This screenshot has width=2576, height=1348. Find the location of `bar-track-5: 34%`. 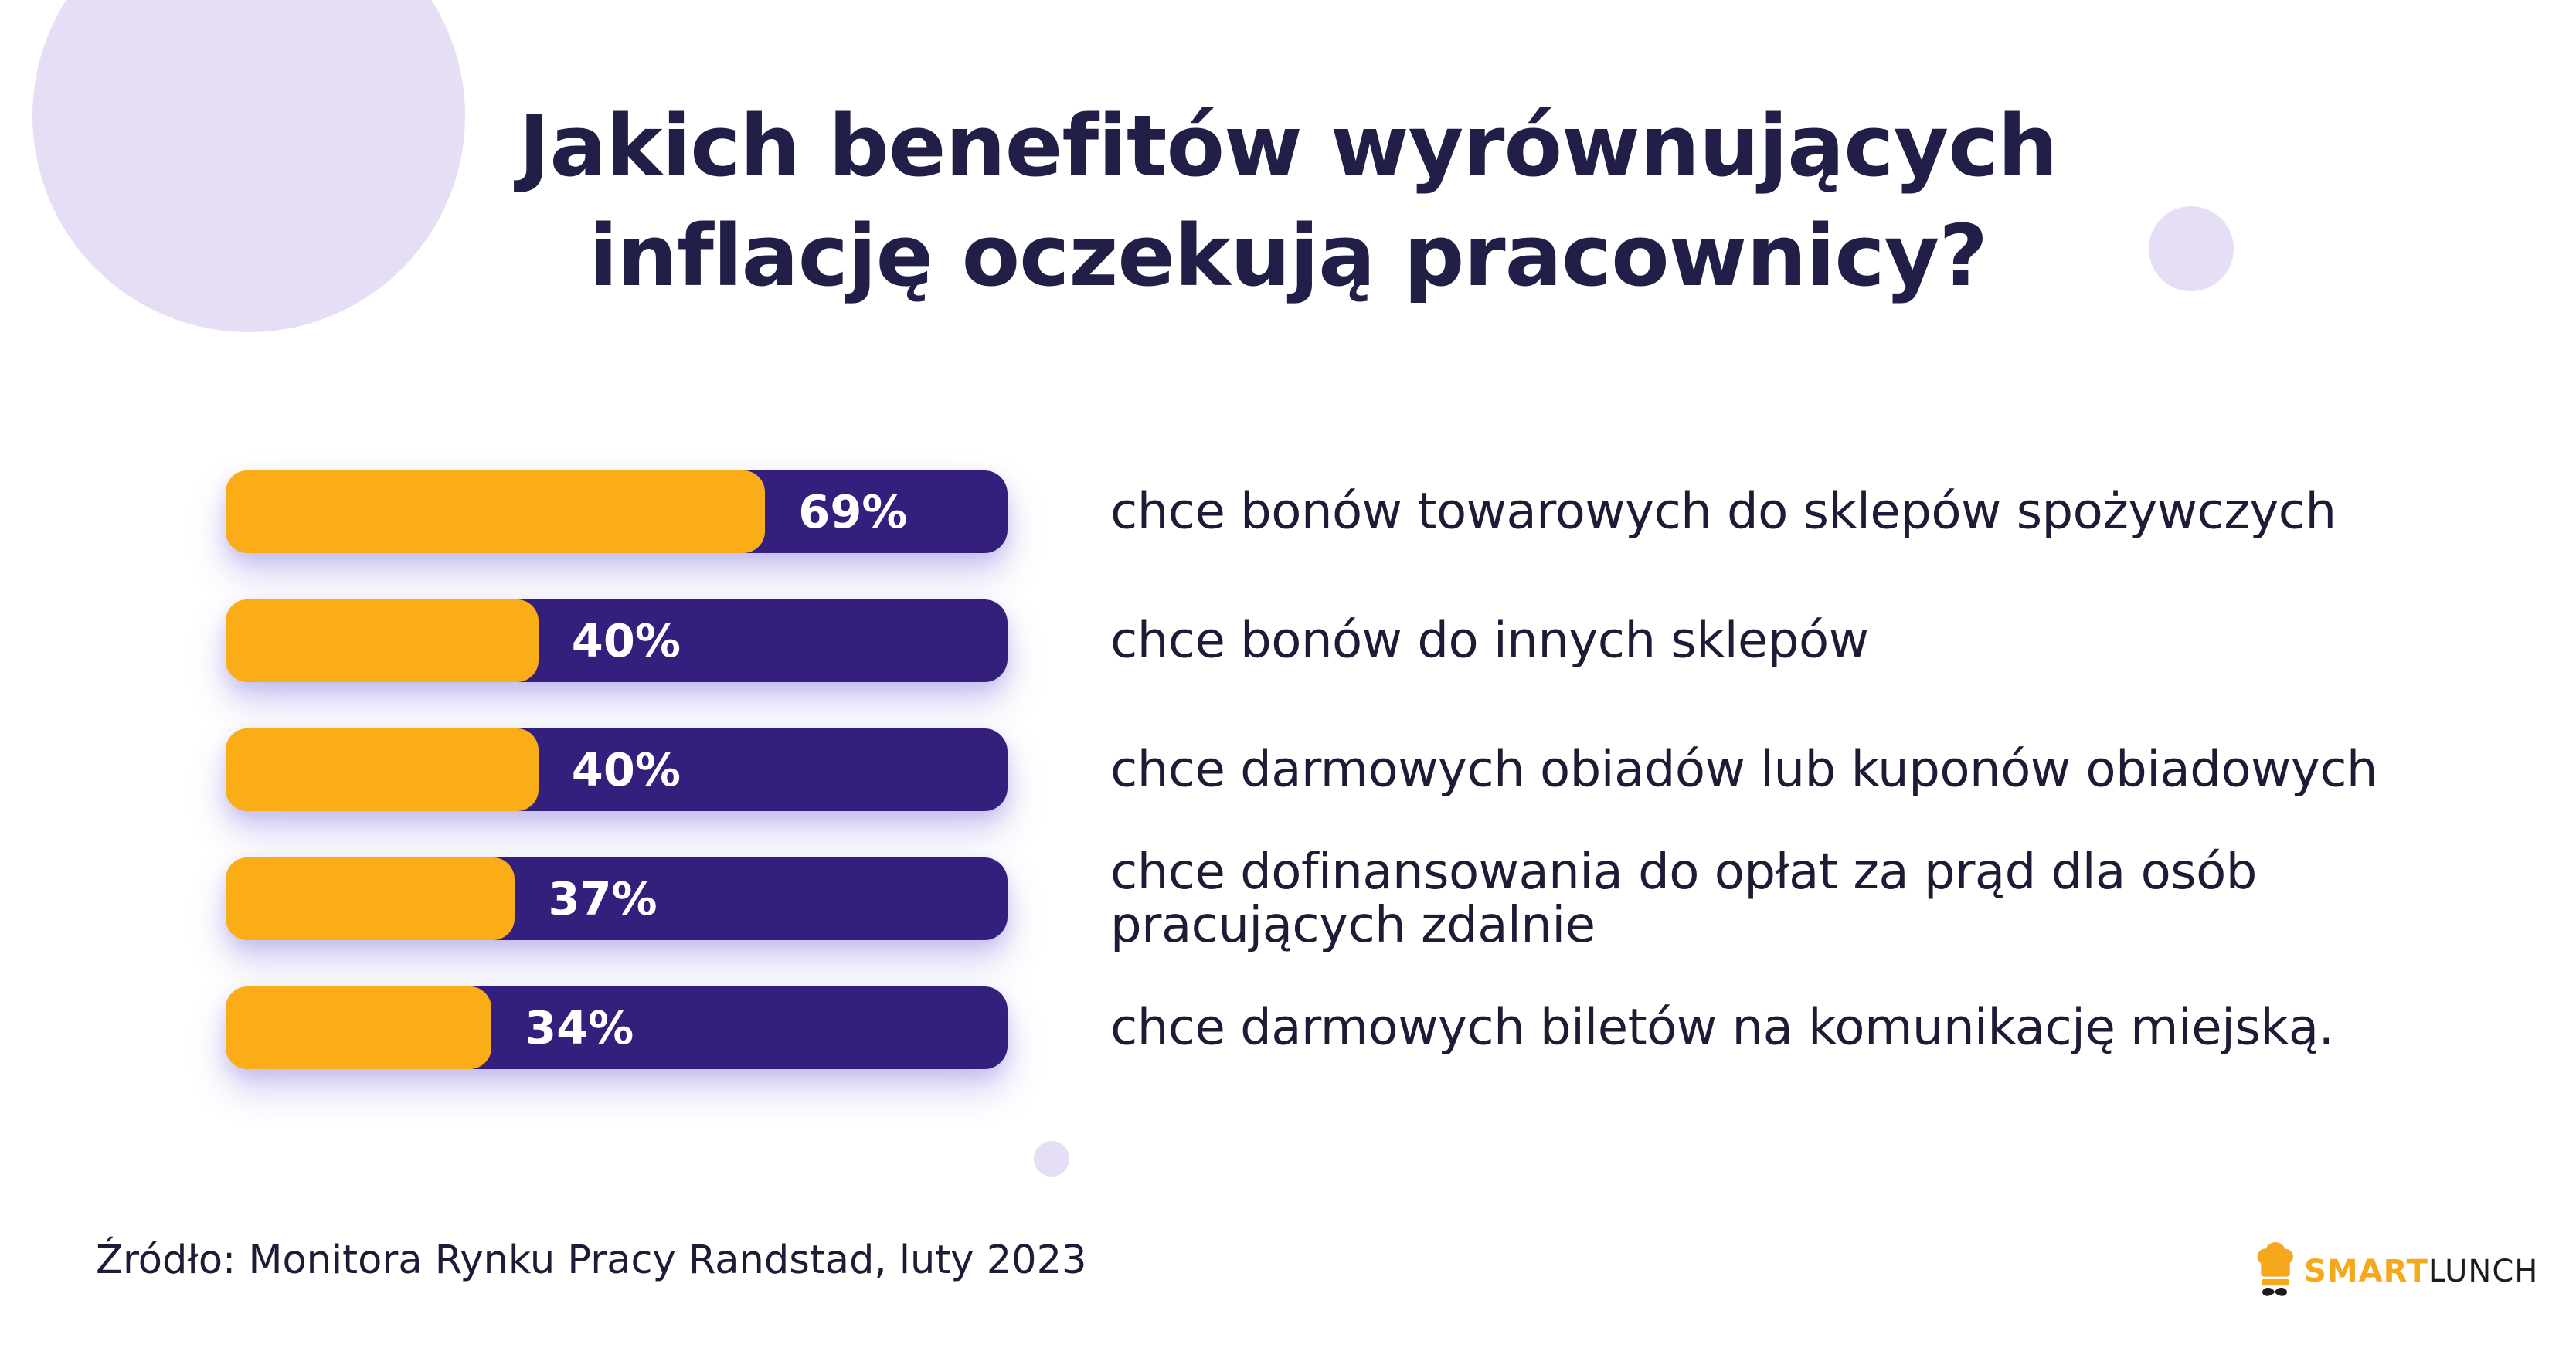

bar-track-5: 34% is located at coordinates (617, 1028).